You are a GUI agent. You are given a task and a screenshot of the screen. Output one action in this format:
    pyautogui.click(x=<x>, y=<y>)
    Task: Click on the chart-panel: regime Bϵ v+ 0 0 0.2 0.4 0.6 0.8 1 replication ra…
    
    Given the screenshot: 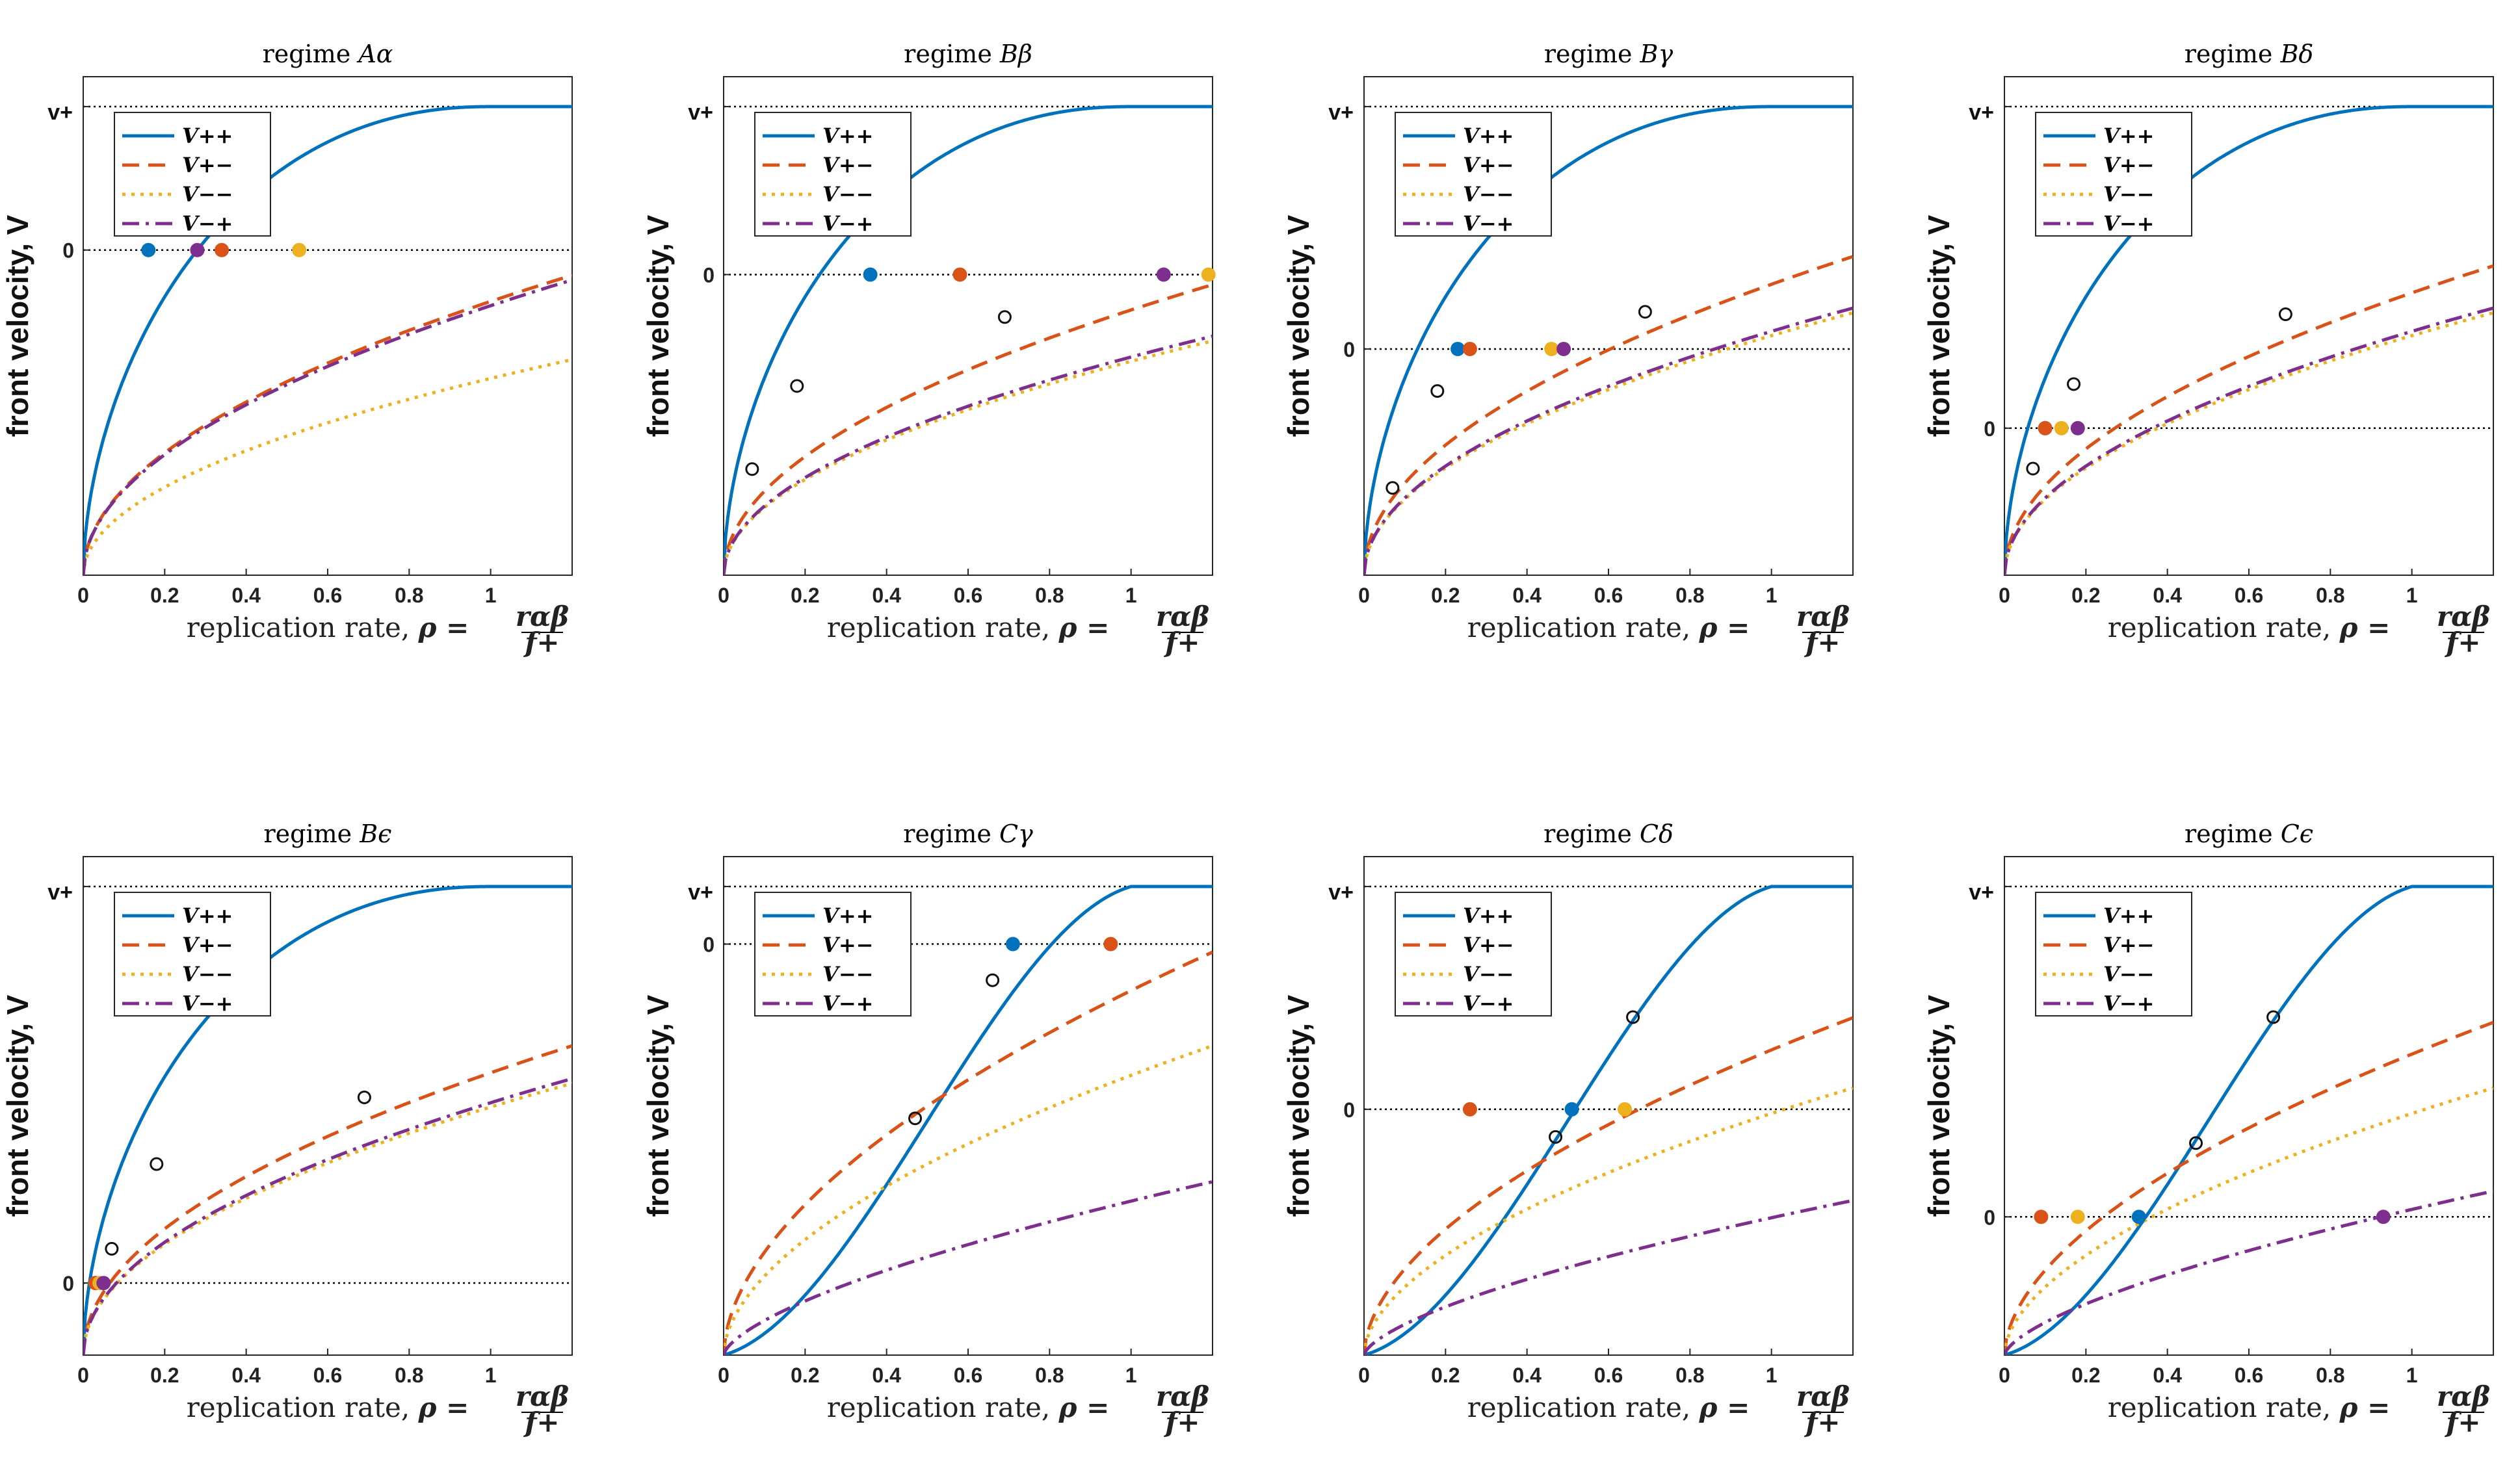 What is the action you would take?
    pyautogui.click(x=287, y=1129)
    